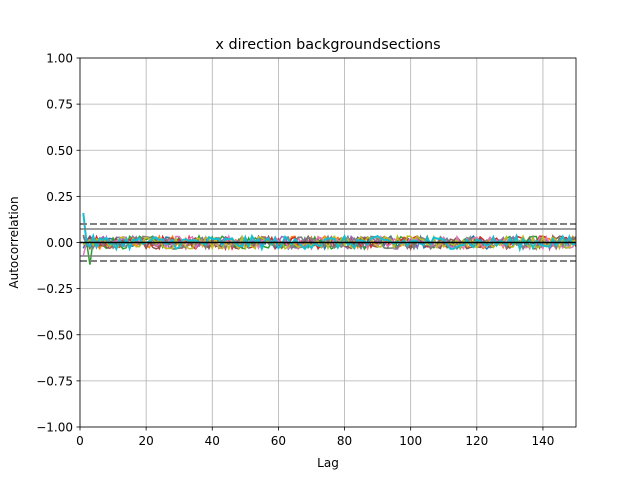  Describe the element at coordinates (410, 441) in the screenshot. I see `x-tick-label: 100` at that location.